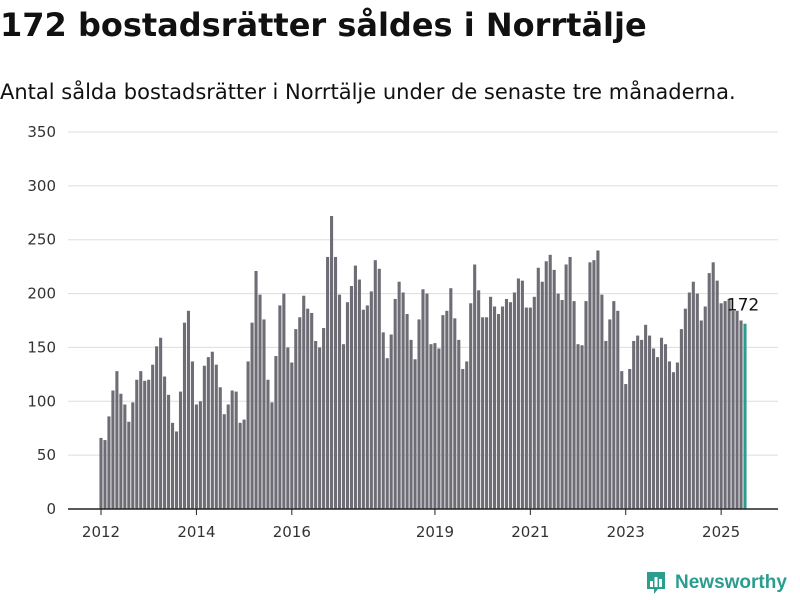 The height and width of the screenshot is (600, 800). I want to click on brand-name: Newsworthy, so click(731, 582).